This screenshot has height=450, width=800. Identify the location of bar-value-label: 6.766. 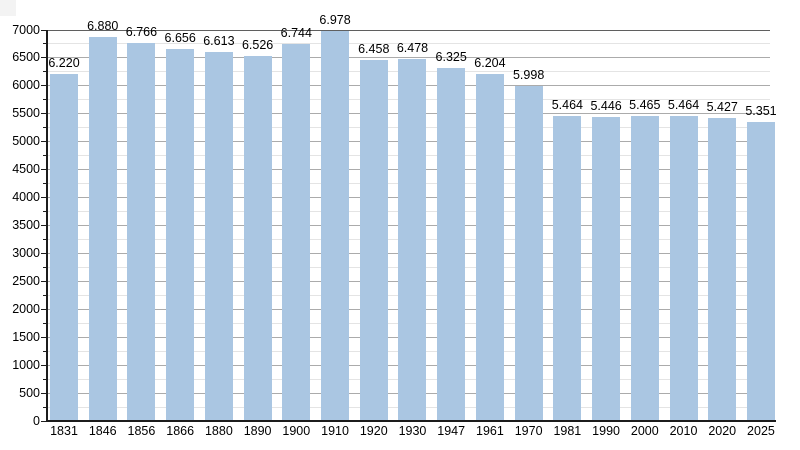
(141, 32).